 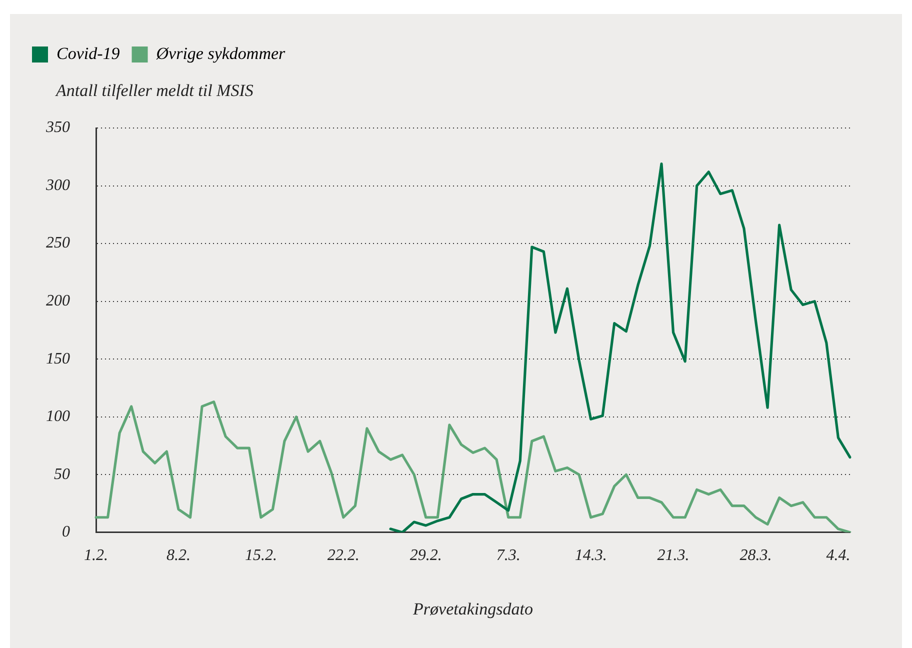 What do you see at coordinates (57, 185) in the screenshot?
I see `y-tick-label: 300` at bounding box center [57, 185].